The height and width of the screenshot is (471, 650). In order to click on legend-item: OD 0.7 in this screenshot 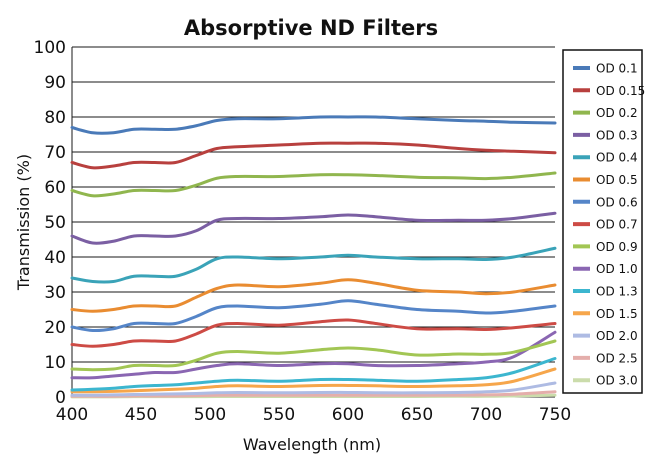, I will do `click(605, 225)`.